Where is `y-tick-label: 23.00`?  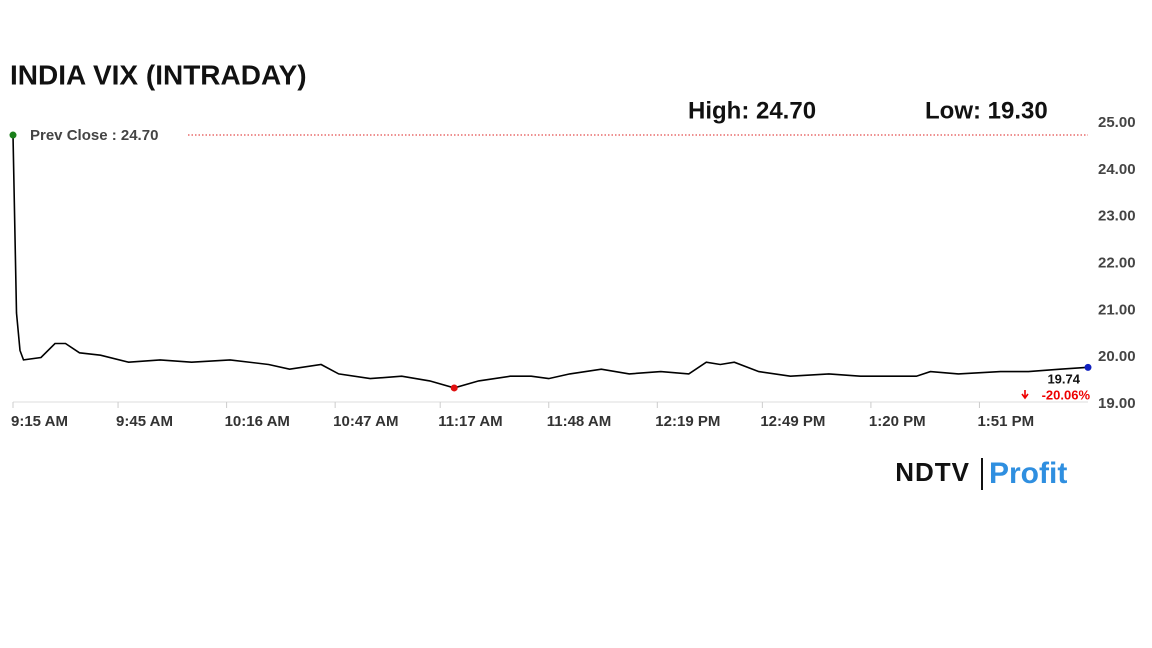 y-tick-label: 23.00 is located at coordinates (1117, 216).